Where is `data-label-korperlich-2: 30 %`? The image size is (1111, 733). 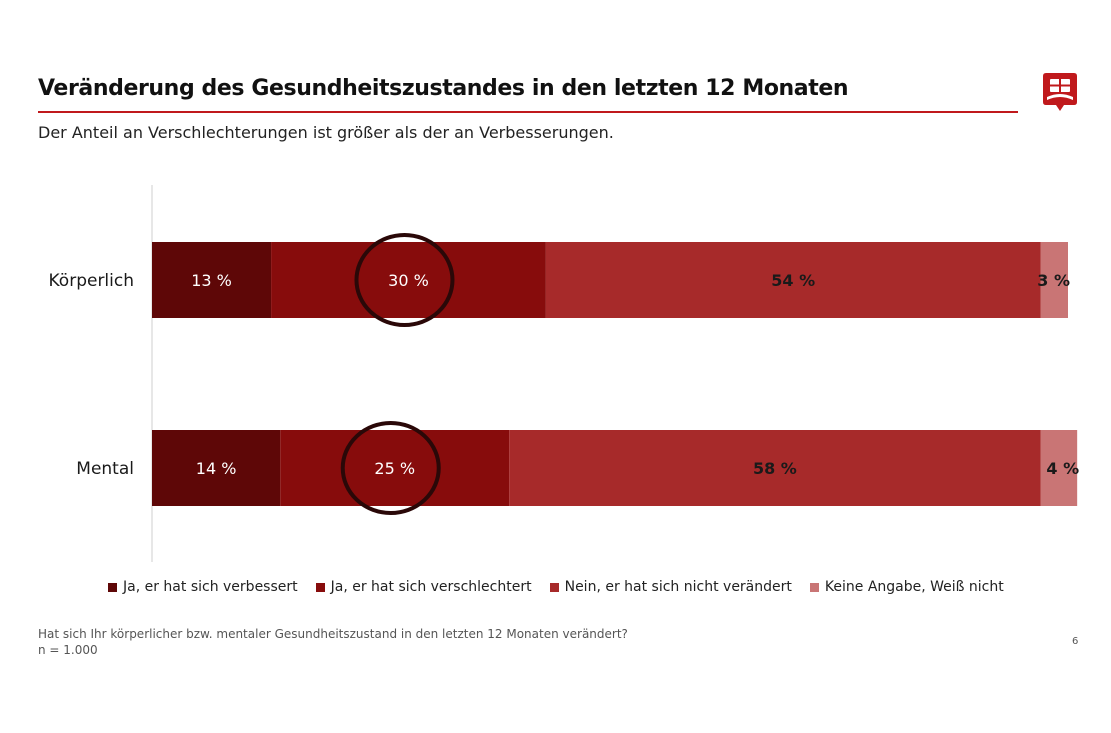
data-label-korperlich-2: 30 % is located at coordinates (408, 280).